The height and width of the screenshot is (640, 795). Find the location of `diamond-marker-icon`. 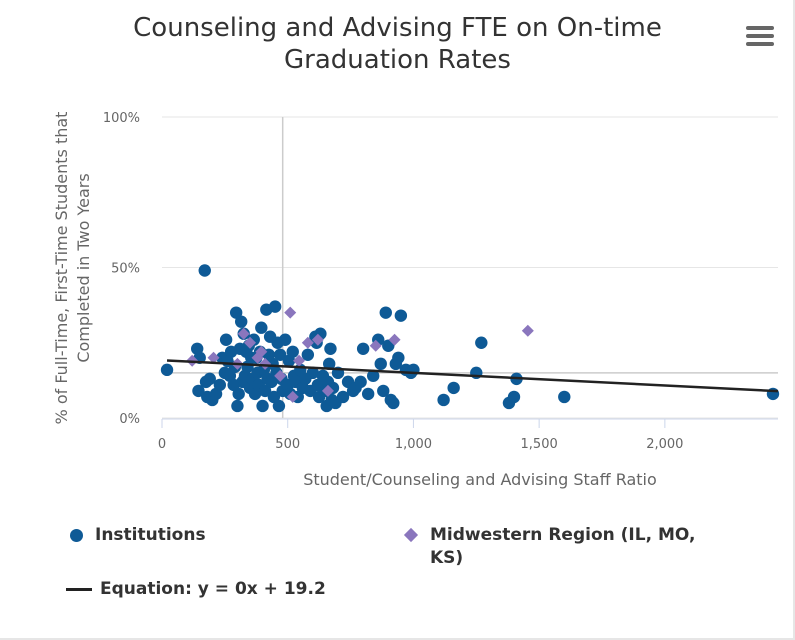

diamond-marker-icon is located at coordinates (411, 535).